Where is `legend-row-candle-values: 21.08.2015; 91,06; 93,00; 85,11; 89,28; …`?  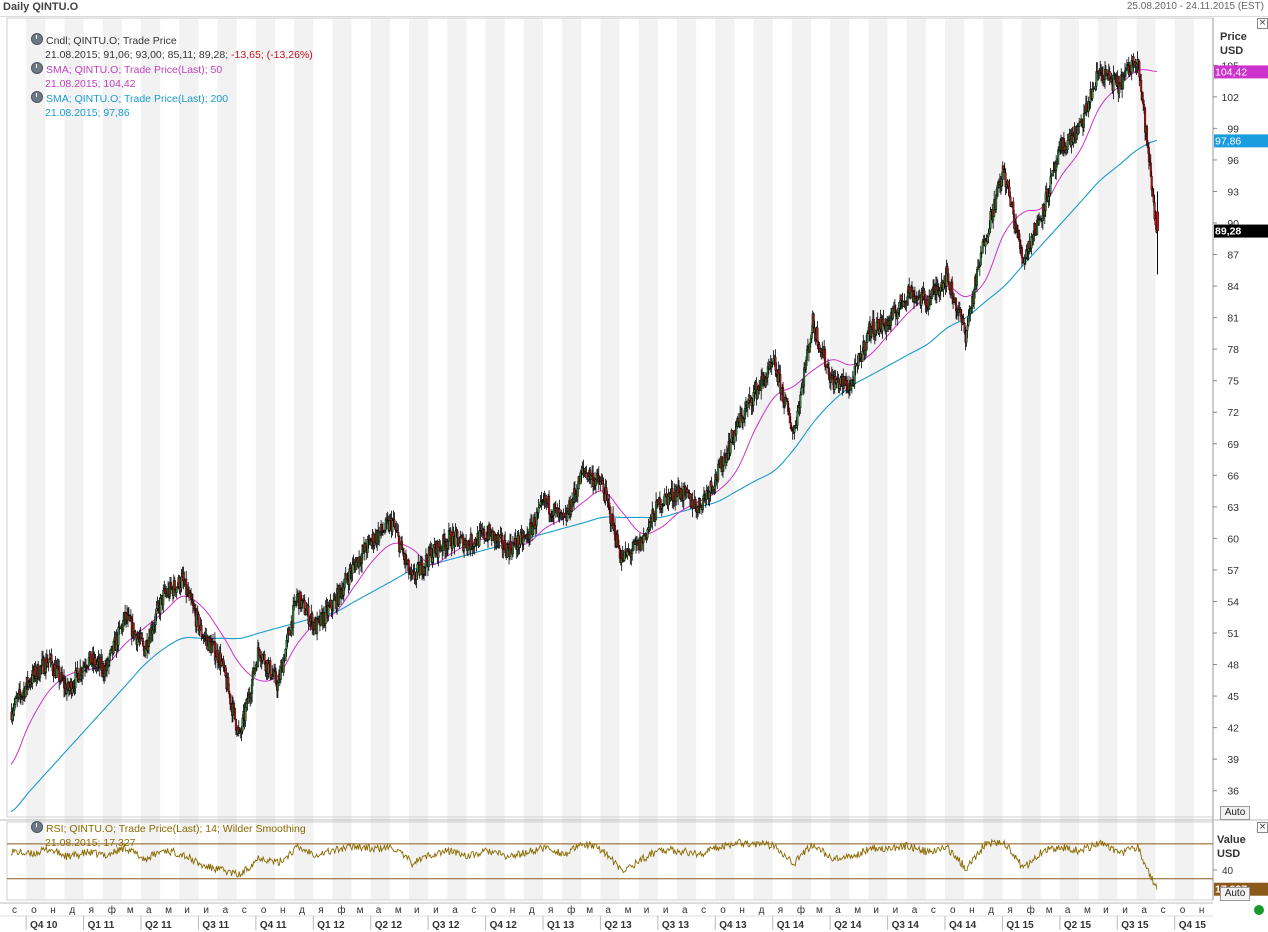 legend-row-candle-values: 21.08.2015; 91,06; 93,00; 85,11; 89,28; … is located at coordinates (172, 55).